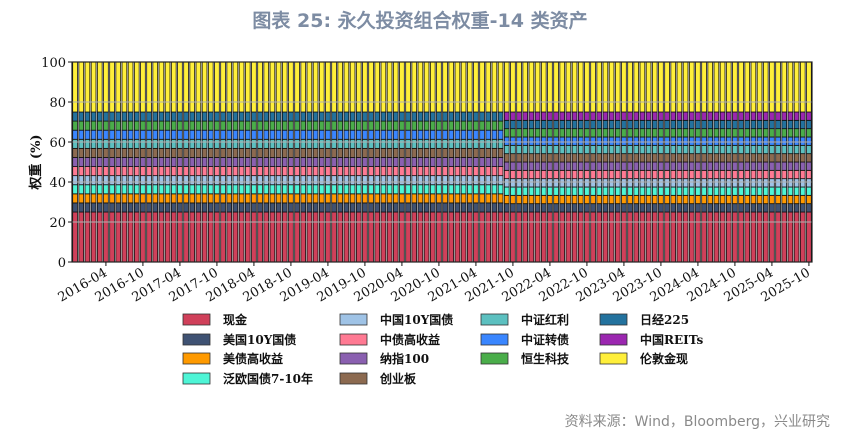 This screenshot has height=435, width=858. Describe the element at coordinates (396, 319) in the screenshot. I see `legend-item: 中国10Y国债` at that location.